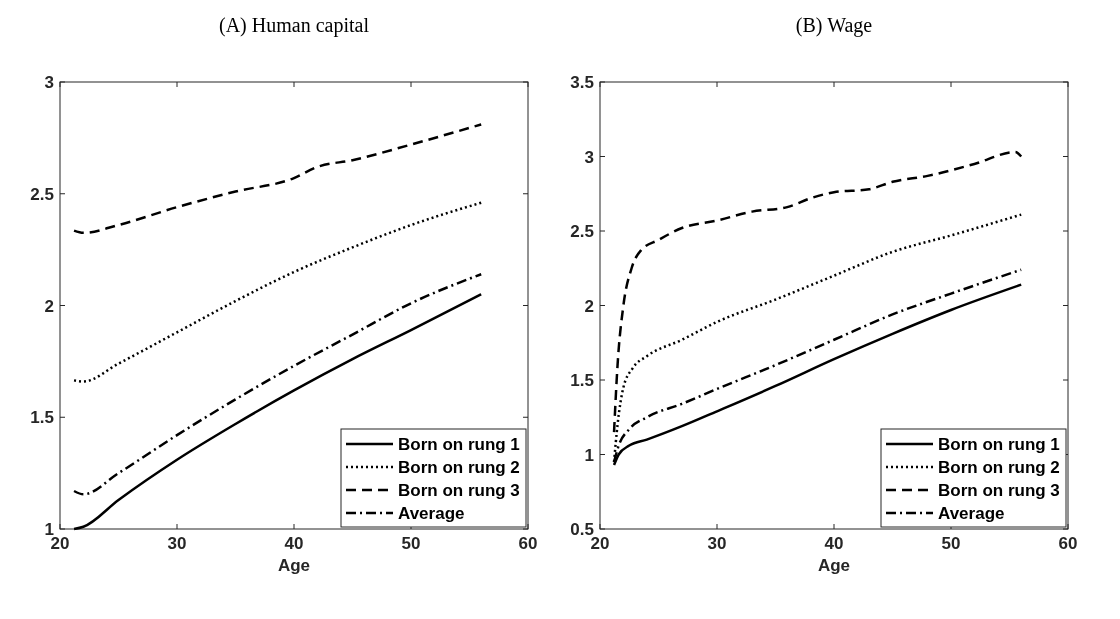  What do you see at coordinates (582, 82) in the screenshot?
I see `y-tick-label: 3.5` at bounding box center [582, 82].